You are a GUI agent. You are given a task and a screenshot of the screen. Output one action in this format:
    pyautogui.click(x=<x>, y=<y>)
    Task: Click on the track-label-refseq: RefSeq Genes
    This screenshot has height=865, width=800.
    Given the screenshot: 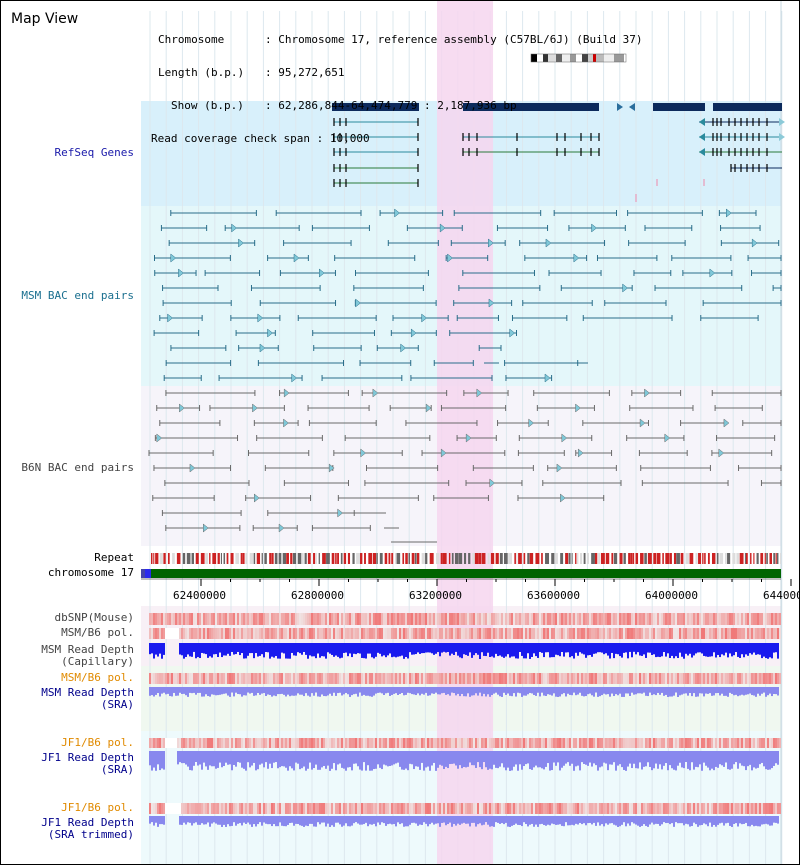 What is the action you would take?
    pyautogui.click(x=94, y=152)
    